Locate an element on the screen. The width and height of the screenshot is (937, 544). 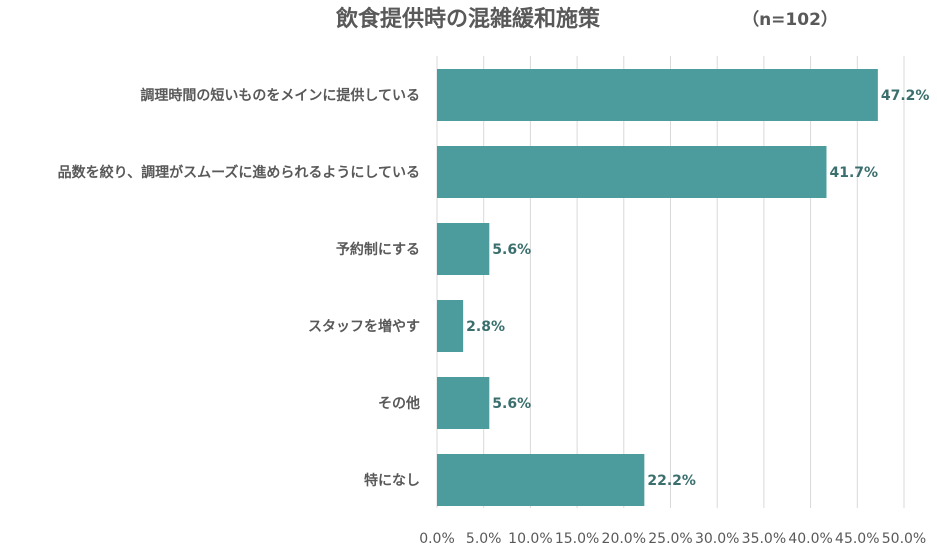
x-tick-label: 45.0% is located at coordinates (857, 537).